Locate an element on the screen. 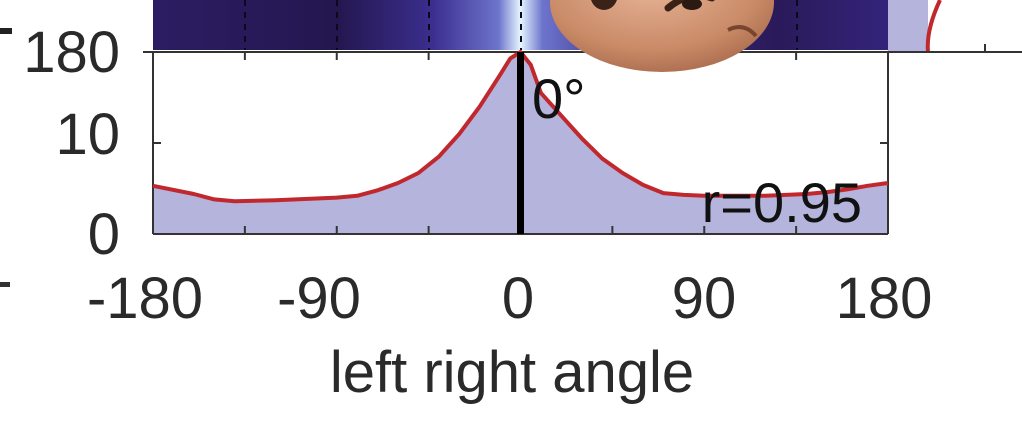  face-icon is located at coordinates (662, 36).